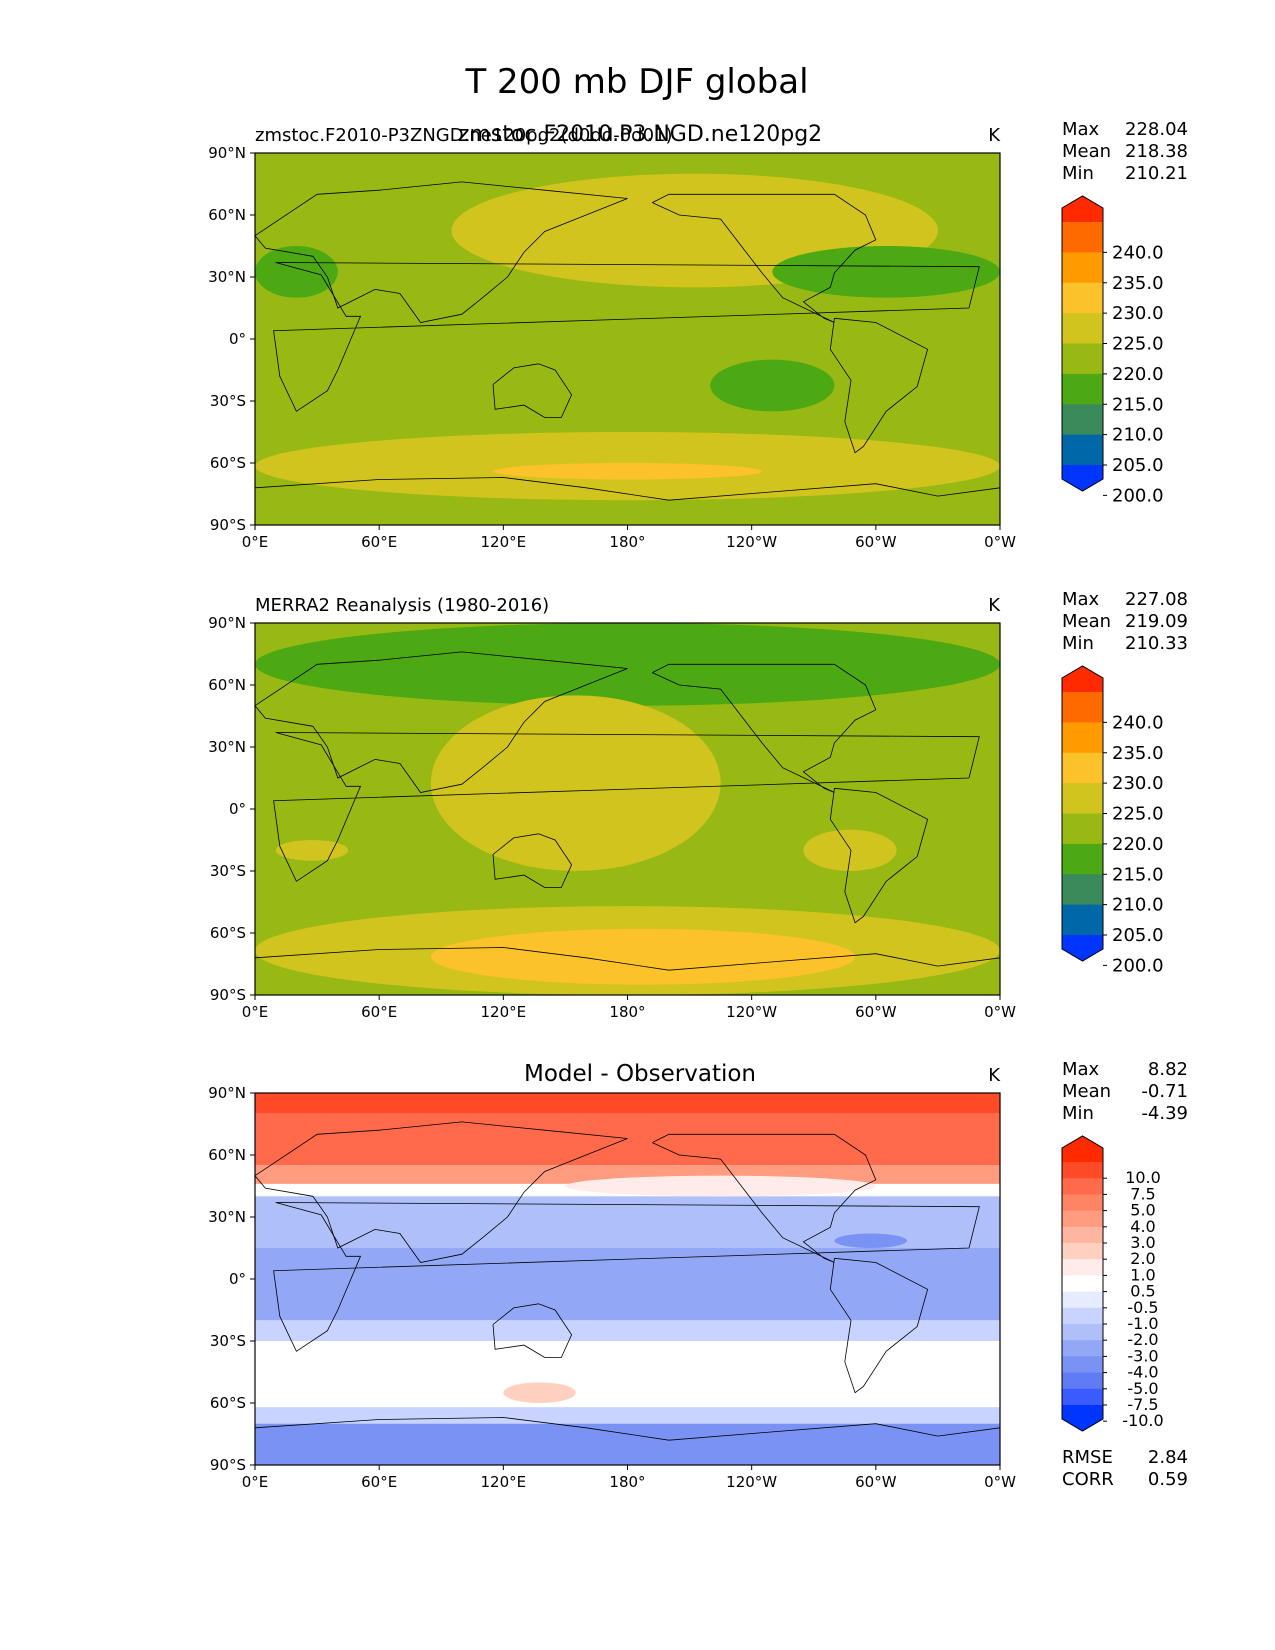 The width and height of the screenshot is (1275, 1650). What do you see at coordinates (1168, 1069) in the screenshot?
I see `stat-value: 8.82` at bounding box center [1168, 1069].